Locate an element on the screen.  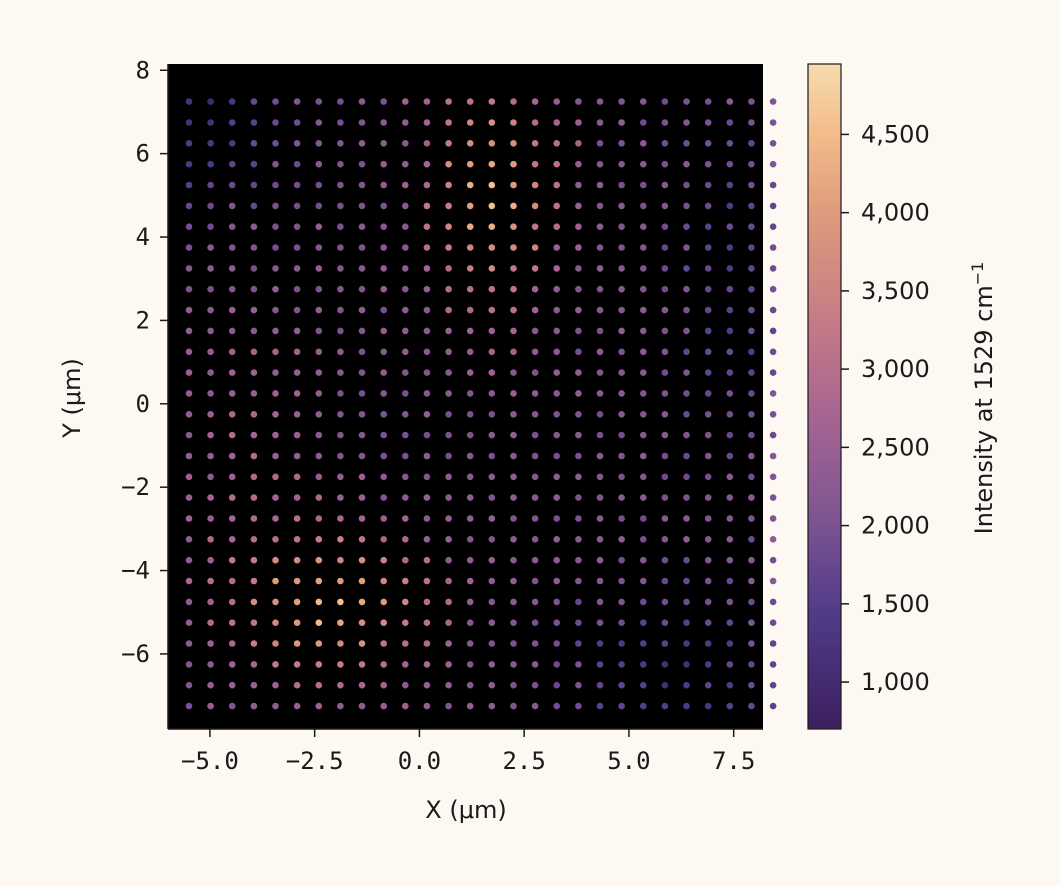
x-tick-label: 7.5 is located at coordinates (733, 761).